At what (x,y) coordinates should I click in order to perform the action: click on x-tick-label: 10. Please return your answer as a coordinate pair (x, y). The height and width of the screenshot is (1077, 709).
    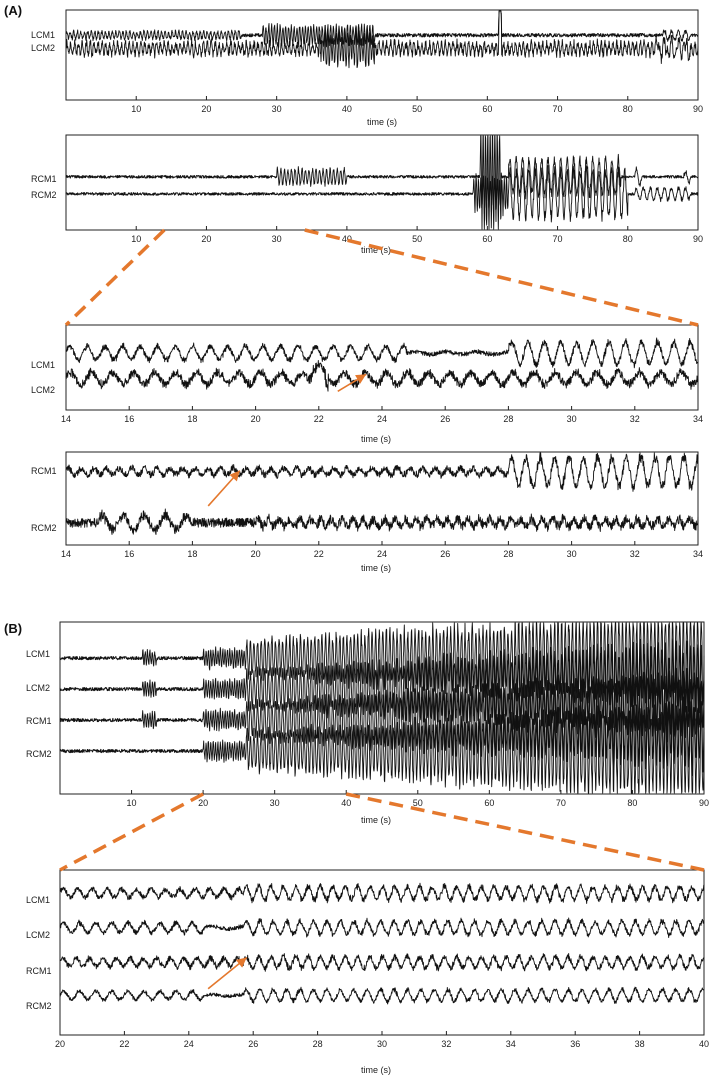
    Looking at the image, I should click on (136, 239).